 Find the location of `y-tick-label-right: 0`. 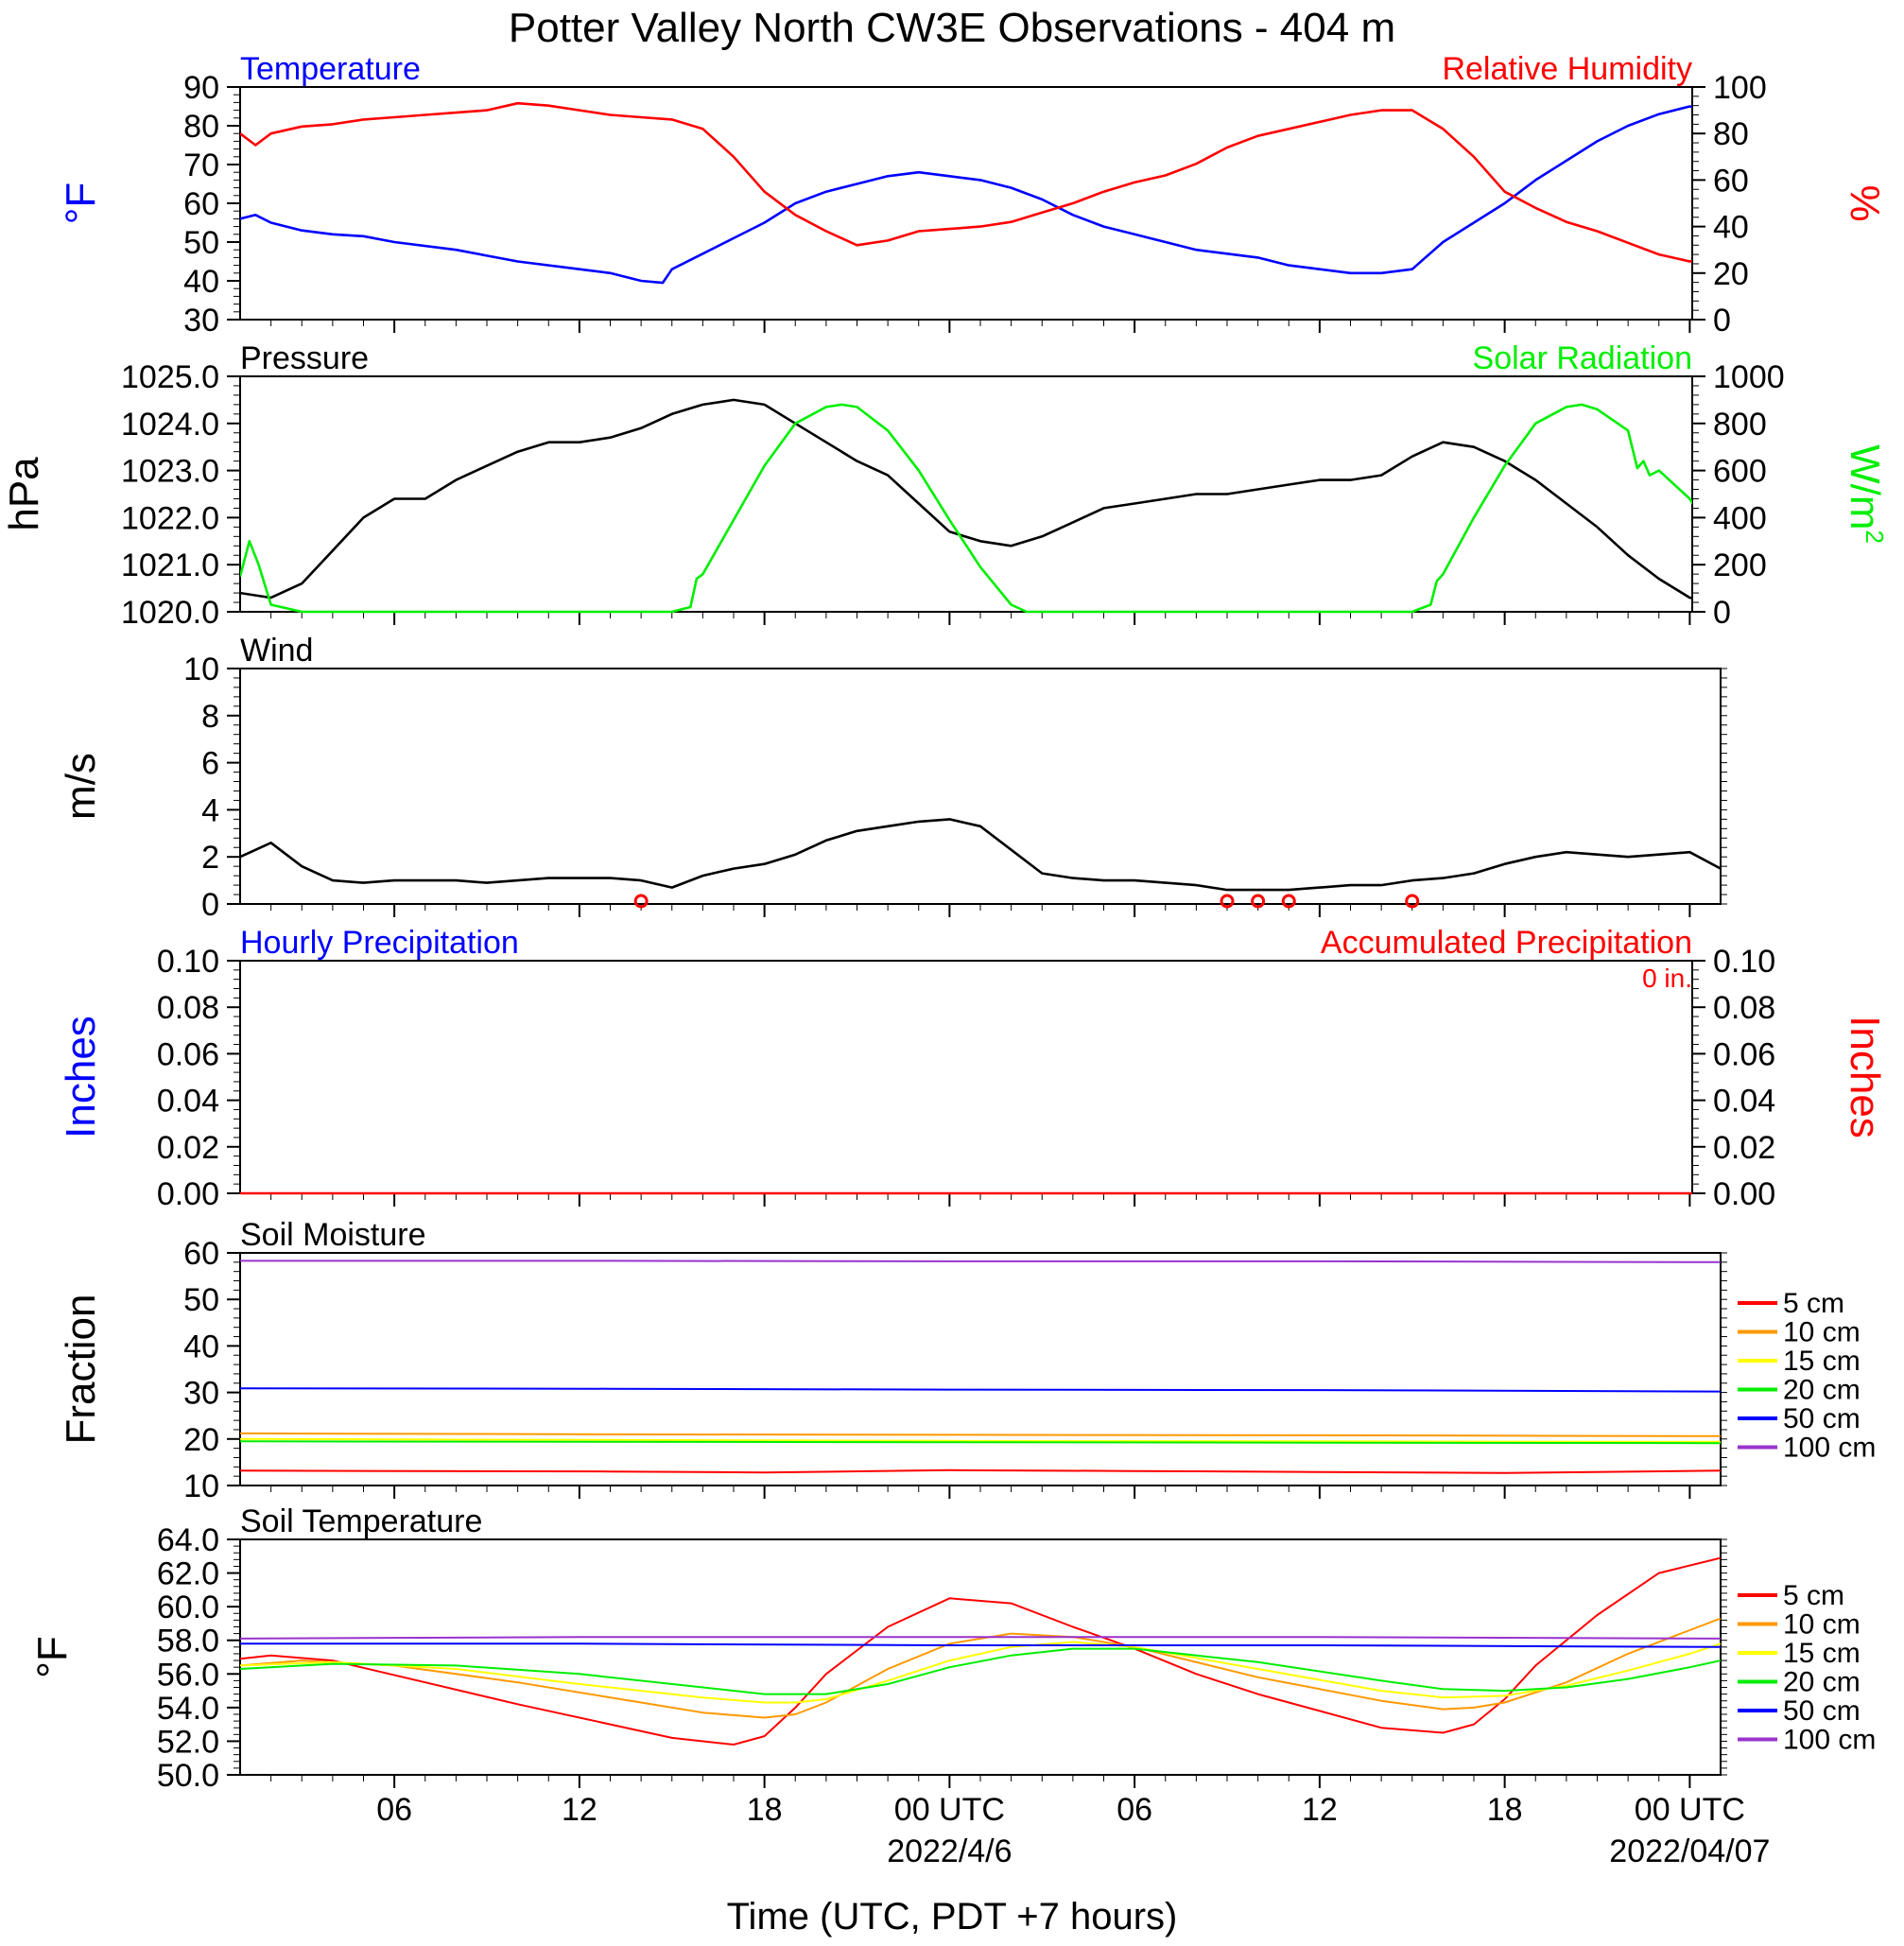

y-tick-label-right: 0 is located at coordinates (1722, 613).